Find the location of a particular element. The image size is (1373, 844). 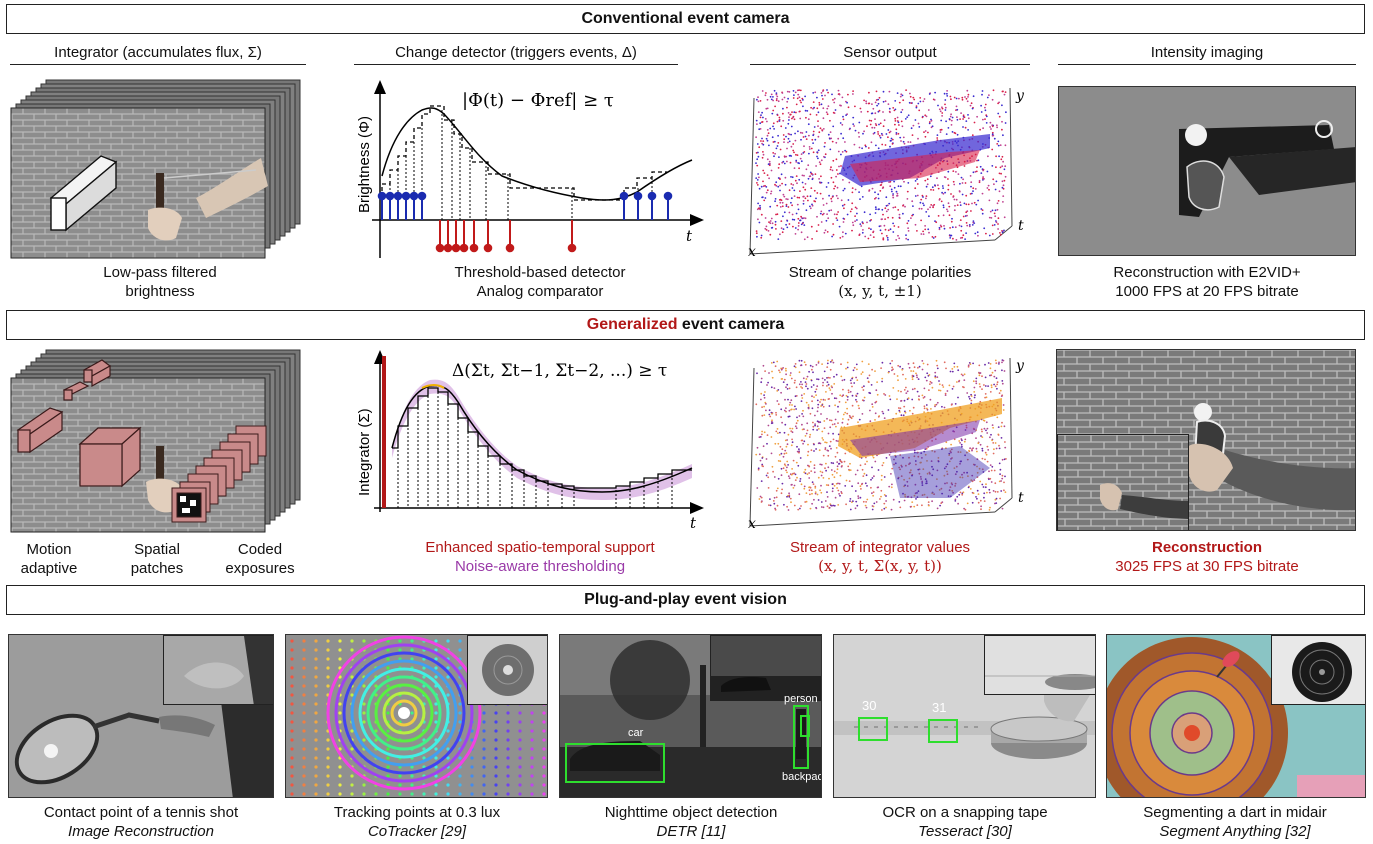

generalized-reconstruction is located at coordinates (1206, 440).